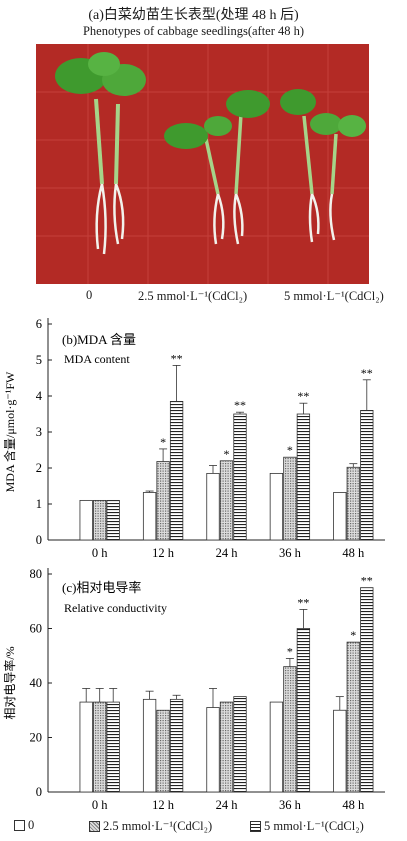 This screenshot has height=841, width=407. I want to click on legend-item-control: 0, so click(24, 825).